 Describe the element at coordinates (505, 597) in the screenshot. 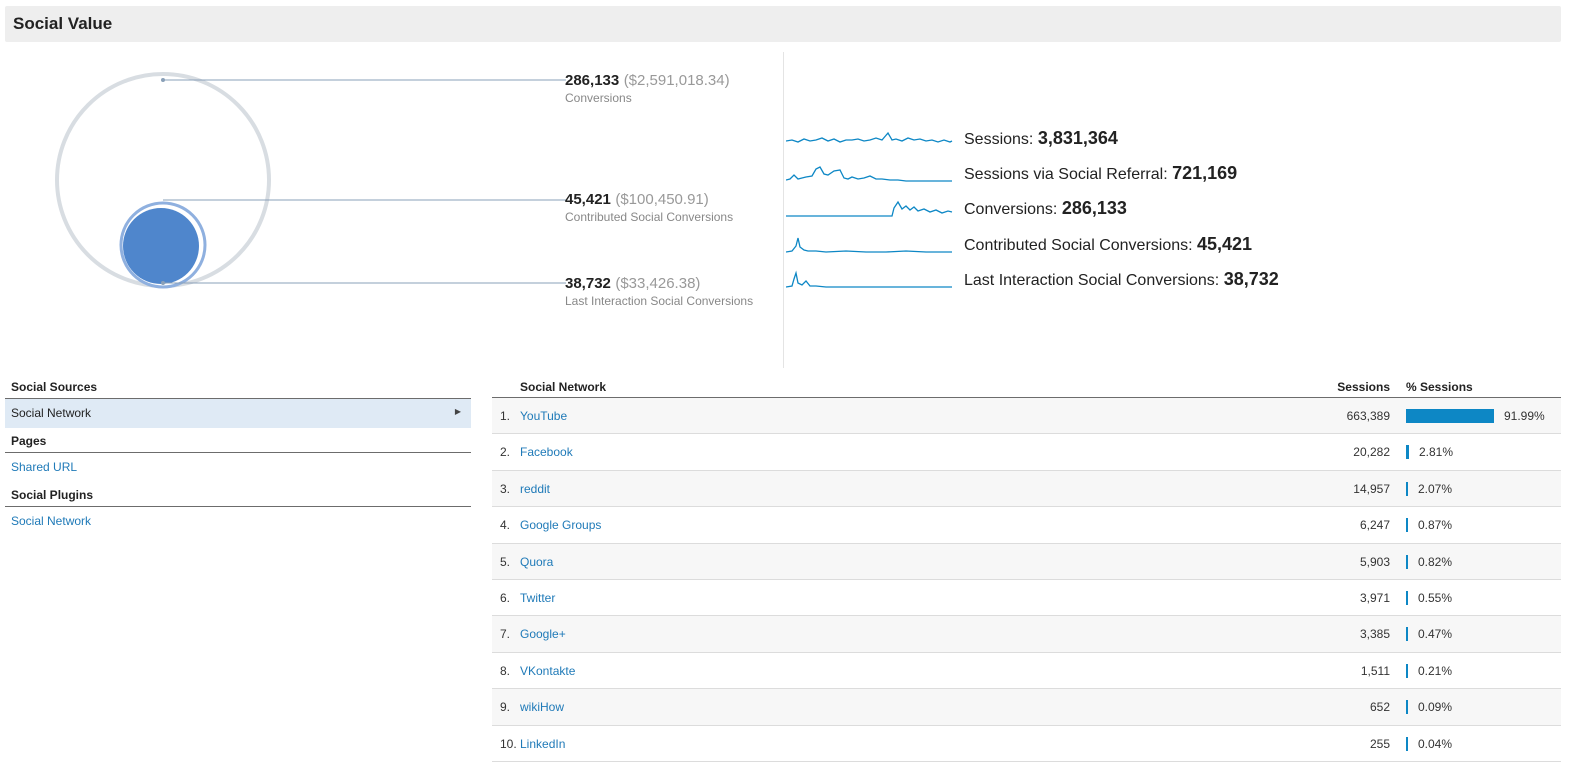

I see `row-index: 6.` at that location.